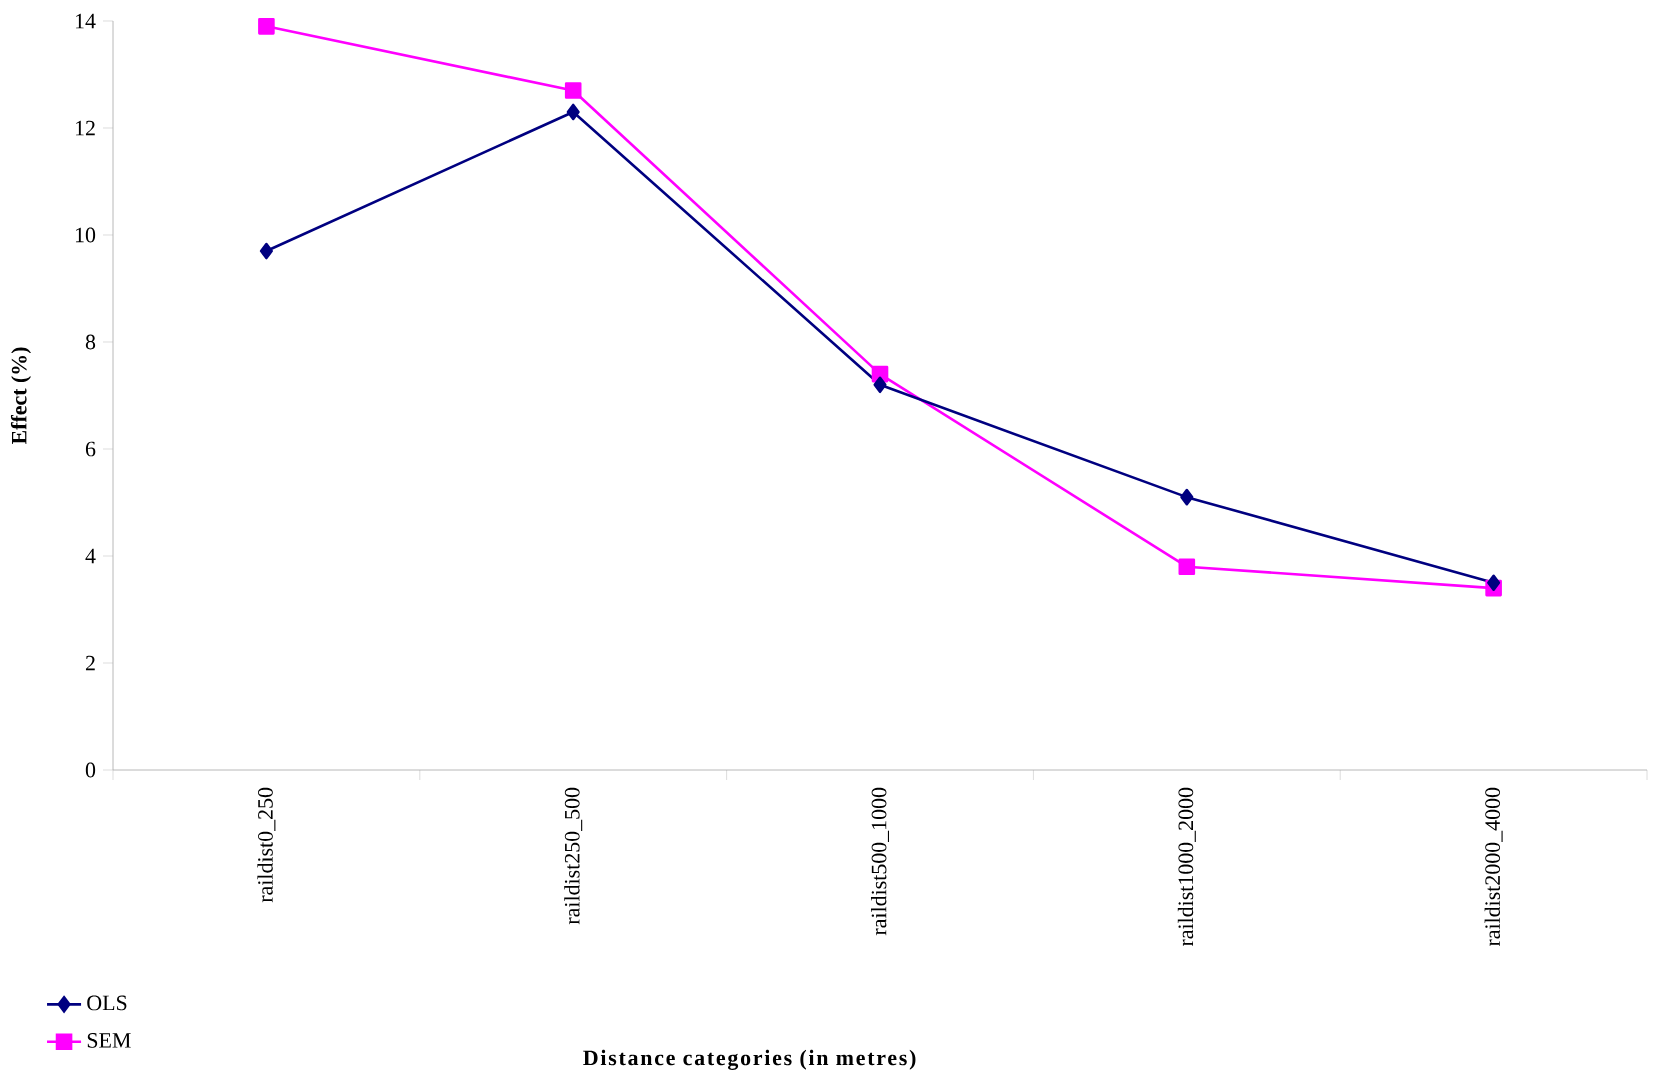 This screenshot has width=1680, height=1077. Describe the element at coordinates (266, 845) in the screenshot. I see `x-tick-label: raildist0_250` at that location.